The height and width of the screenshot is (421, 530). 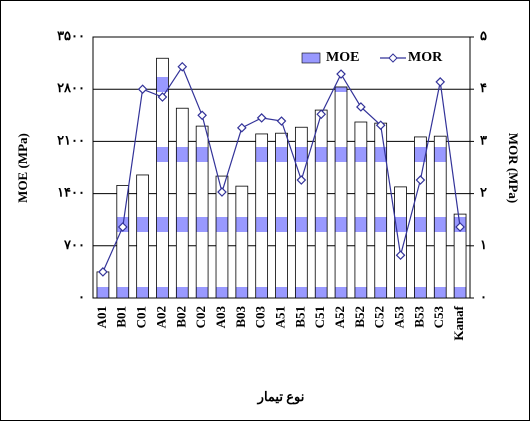 What do you see at coordinates (240, 317) in the screenshot?
I see `x-tick-label: B03` at bounding box center [240, 317].